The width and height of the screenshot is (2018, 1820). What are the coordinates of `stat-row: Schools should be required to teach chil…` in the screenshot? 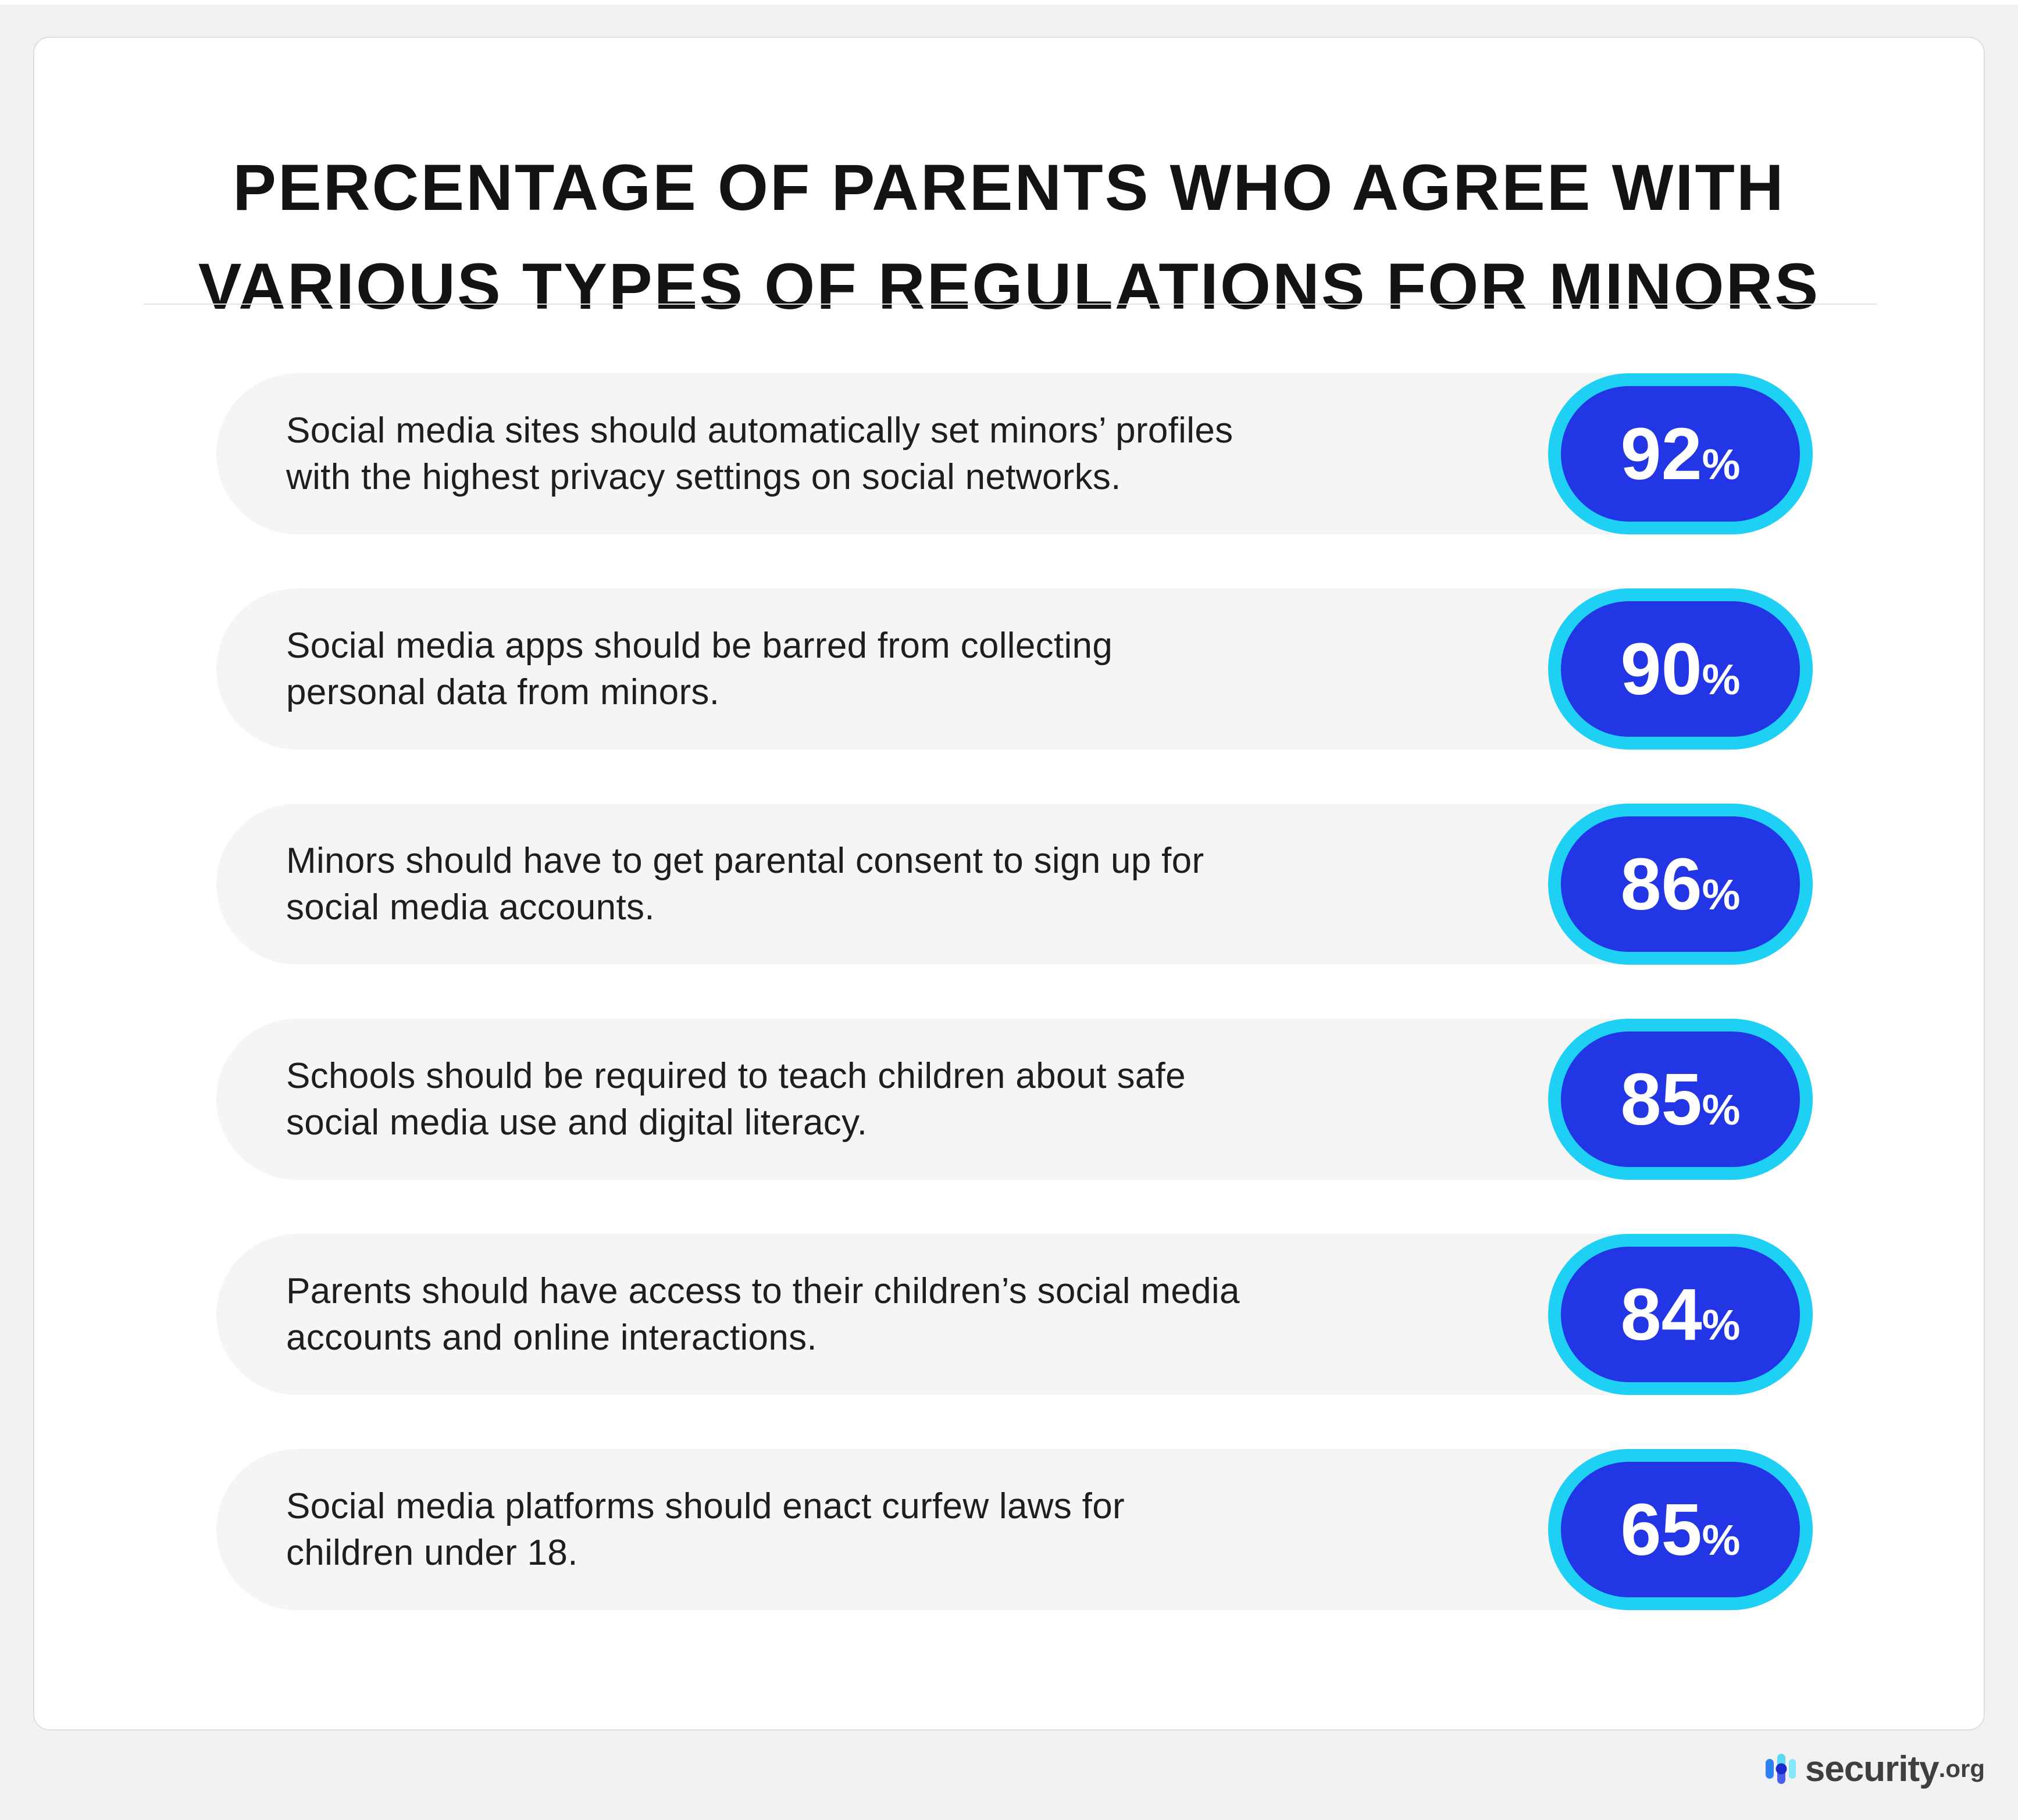 It's located at (1014, 1099).